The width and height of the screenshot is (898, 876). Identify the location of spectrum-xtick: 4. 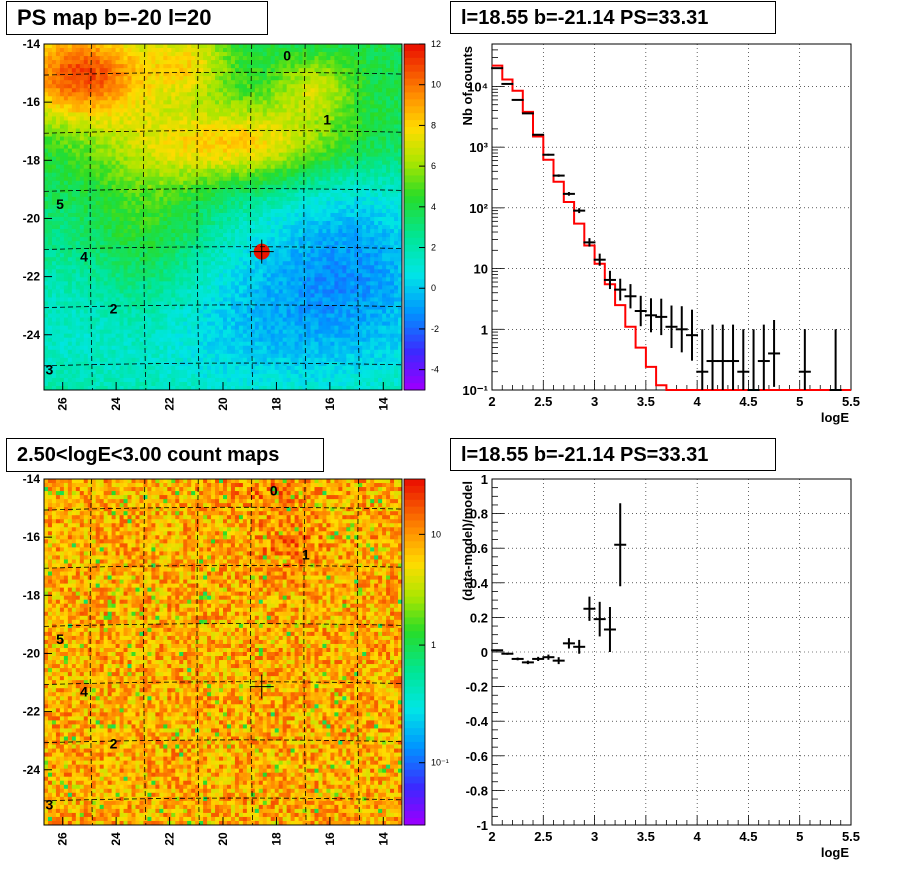
(698, 401).